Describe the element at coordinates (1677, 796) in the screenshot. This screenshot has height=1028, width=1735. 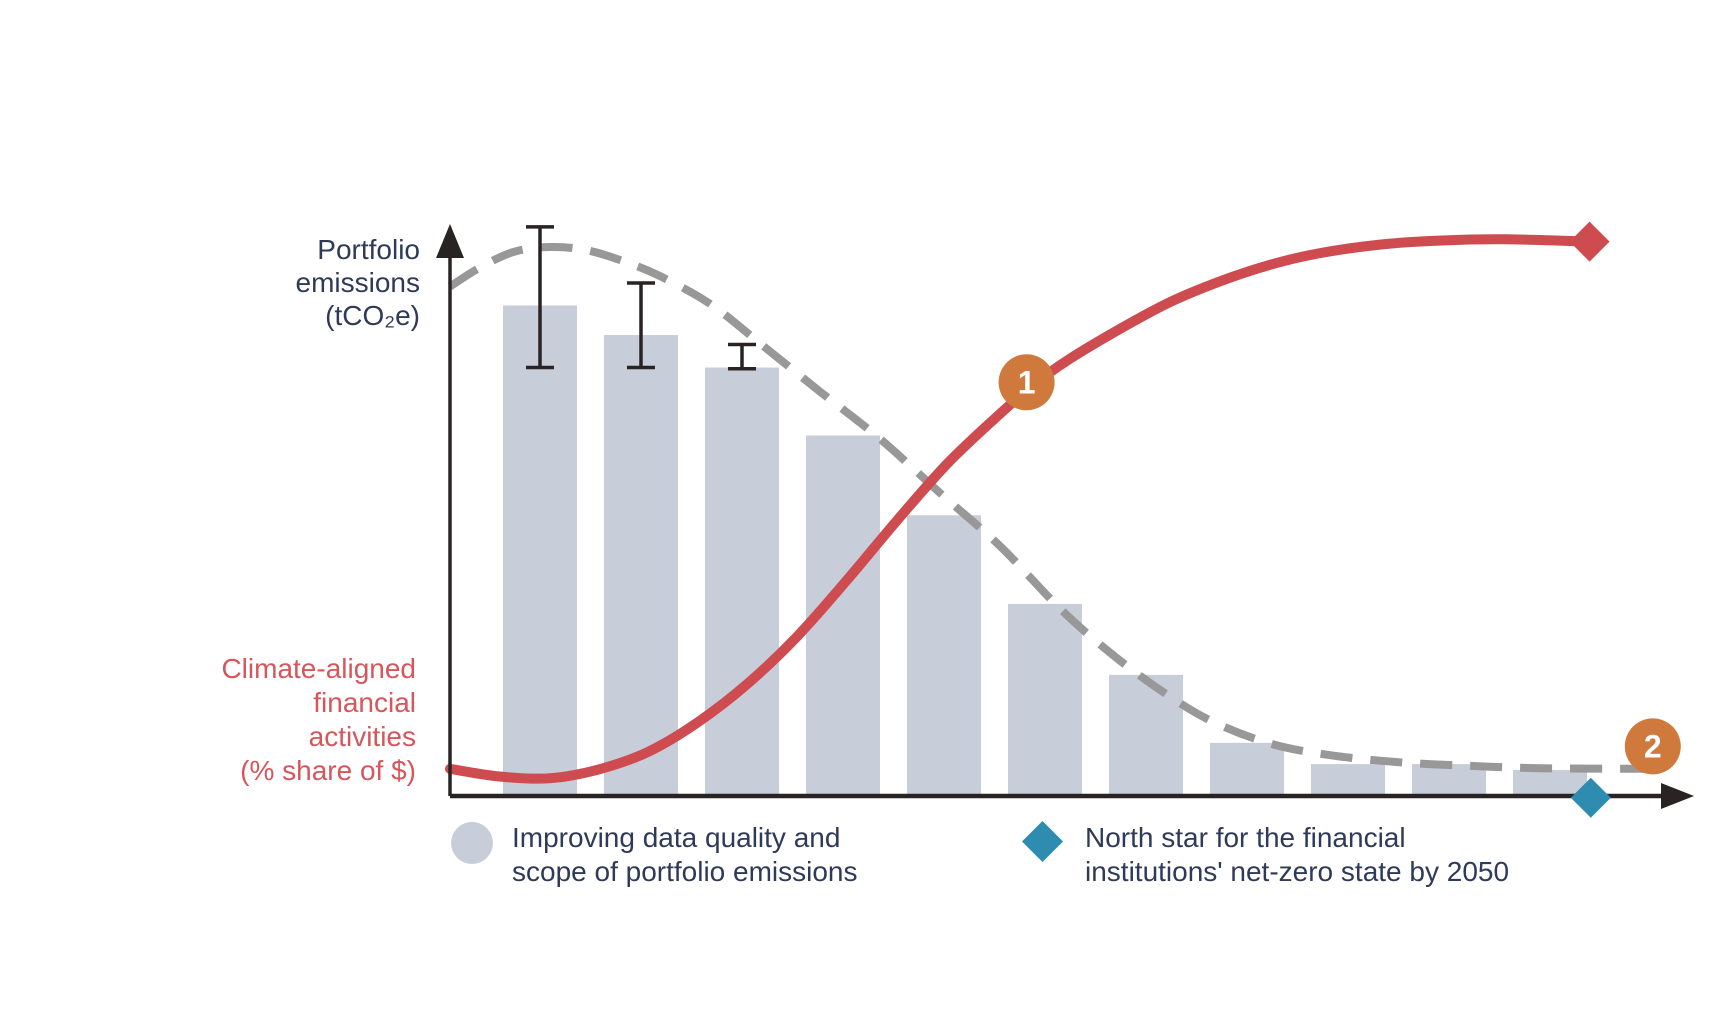
I see `x-axis-arrow-icon` at that location.